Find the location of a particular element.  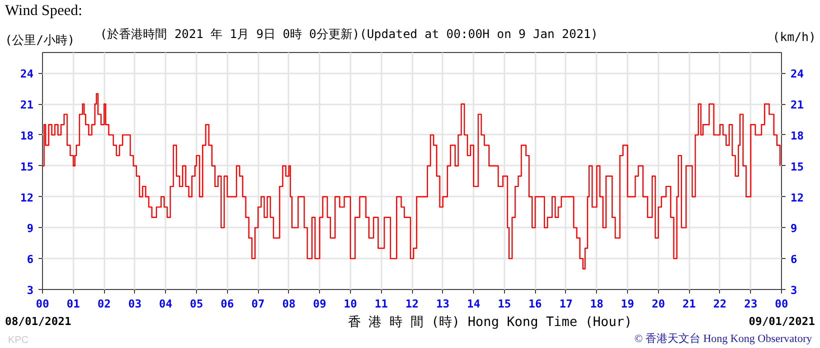

x-tick-label: 05 is located at coordinates (197, 304).